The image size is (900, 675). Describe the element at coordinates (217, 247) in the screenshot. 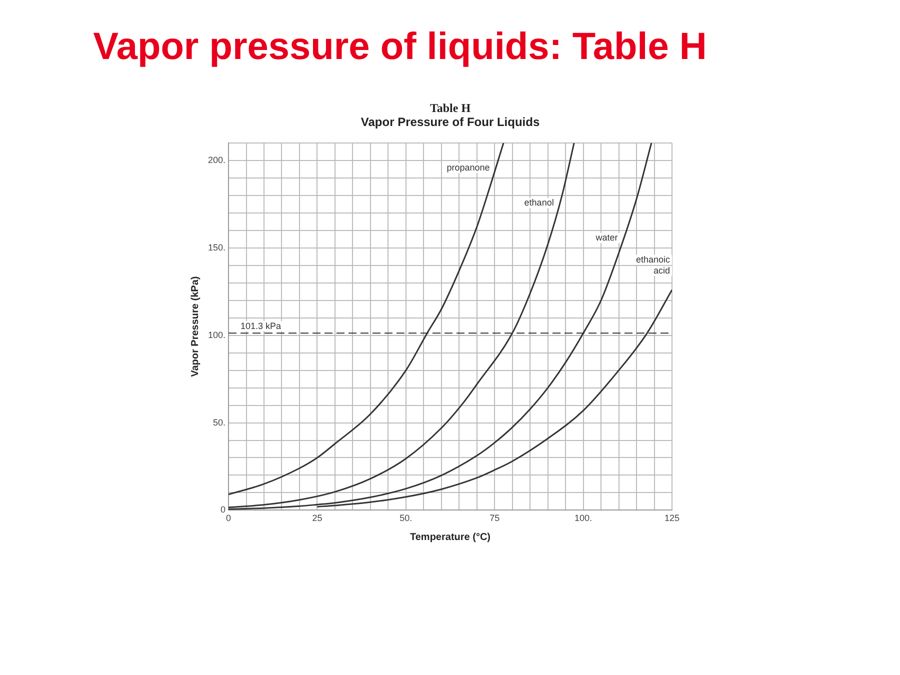

I see `y-tick-label: 150.` at that location.